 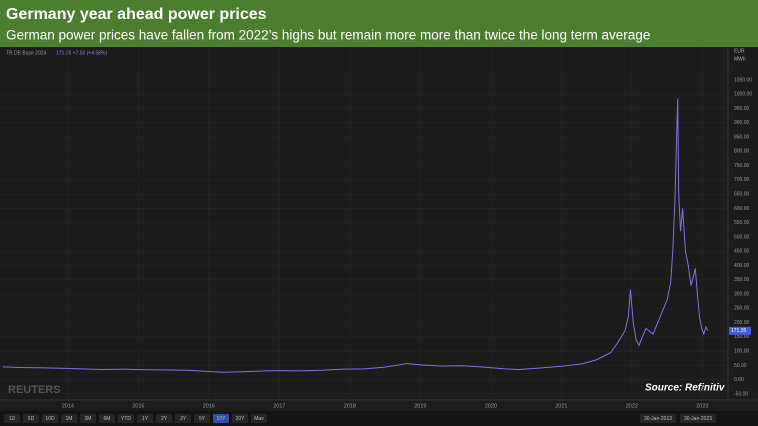 I want to click on x-tick-label: 2018, so click(x=350, y=406).